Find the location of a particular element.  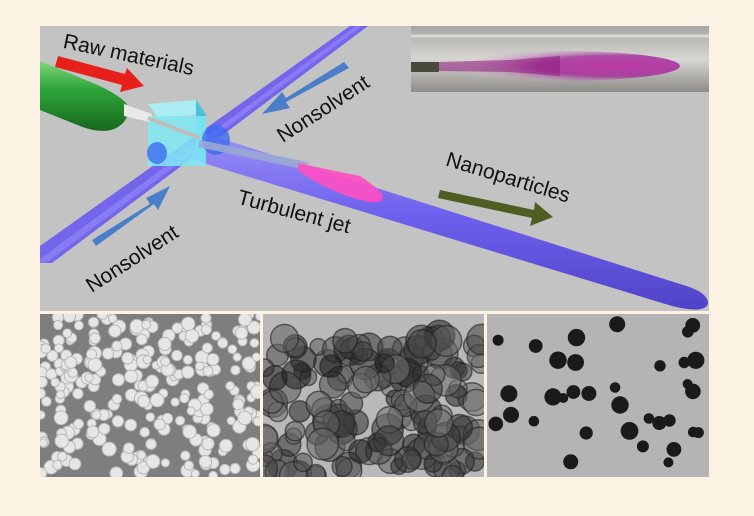

nonsolvent-arrow-top is located at coordinates (305, 88).